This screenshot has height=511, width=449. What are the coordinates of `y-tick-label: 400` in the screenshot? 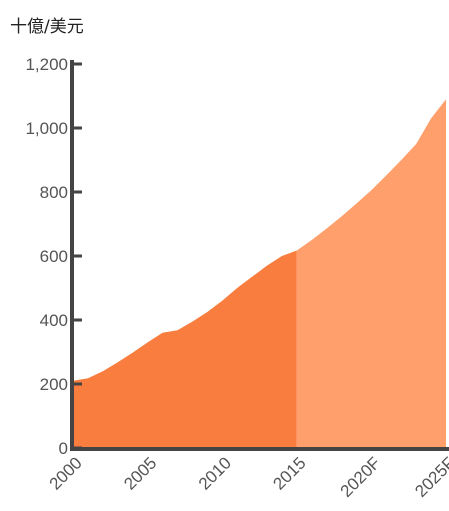 It's located at (54, 320).